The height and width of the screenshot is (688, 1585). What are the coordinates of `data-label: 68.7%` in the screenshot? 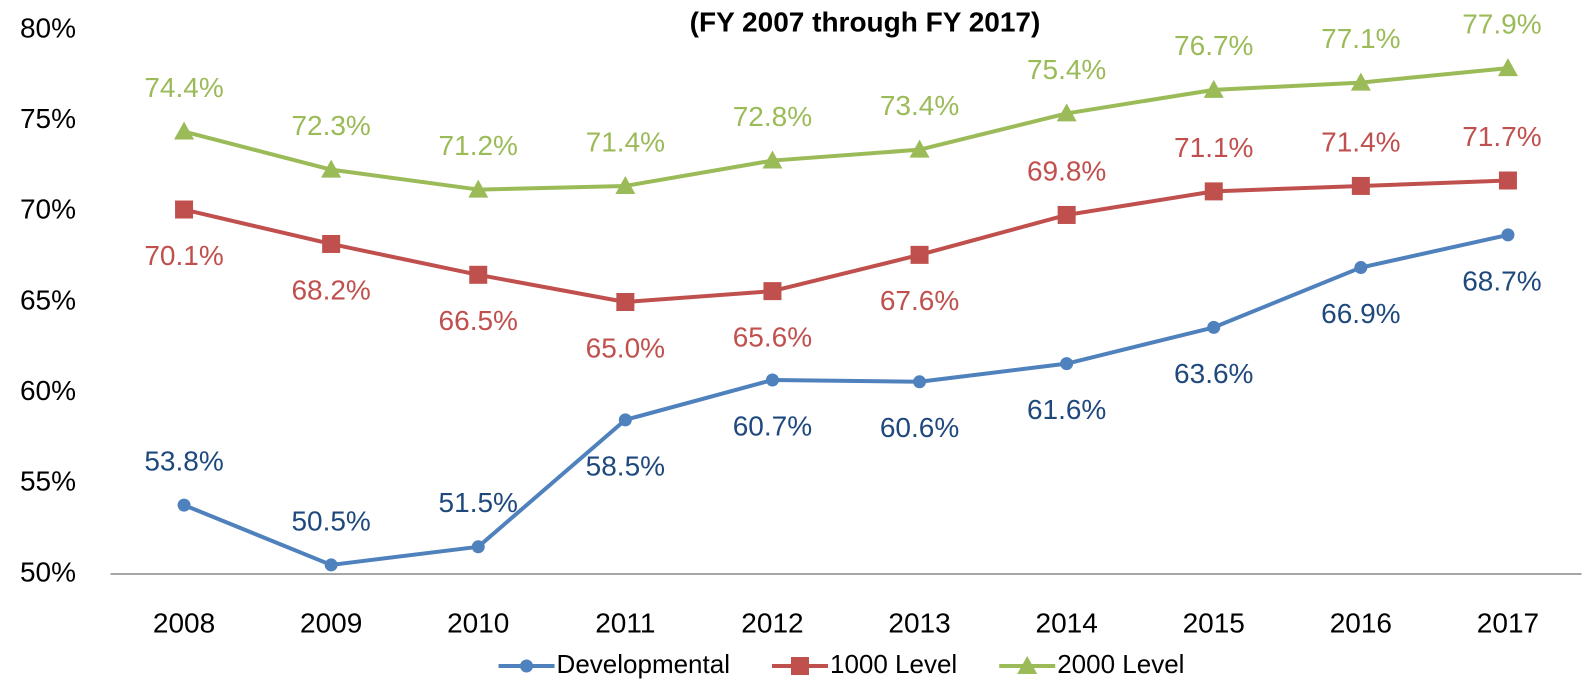 It's located at (1501, 280).